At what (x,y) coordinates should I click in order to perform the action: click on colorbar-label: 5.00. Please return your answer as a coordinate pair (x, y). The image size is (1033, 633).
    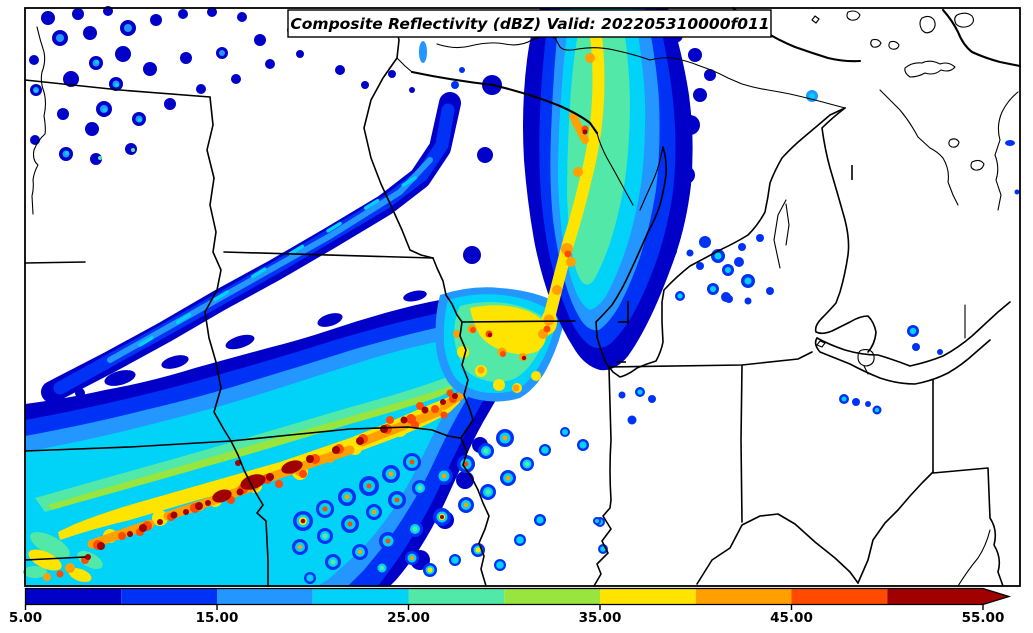
    Looking at the image, I should click on (25, 618).